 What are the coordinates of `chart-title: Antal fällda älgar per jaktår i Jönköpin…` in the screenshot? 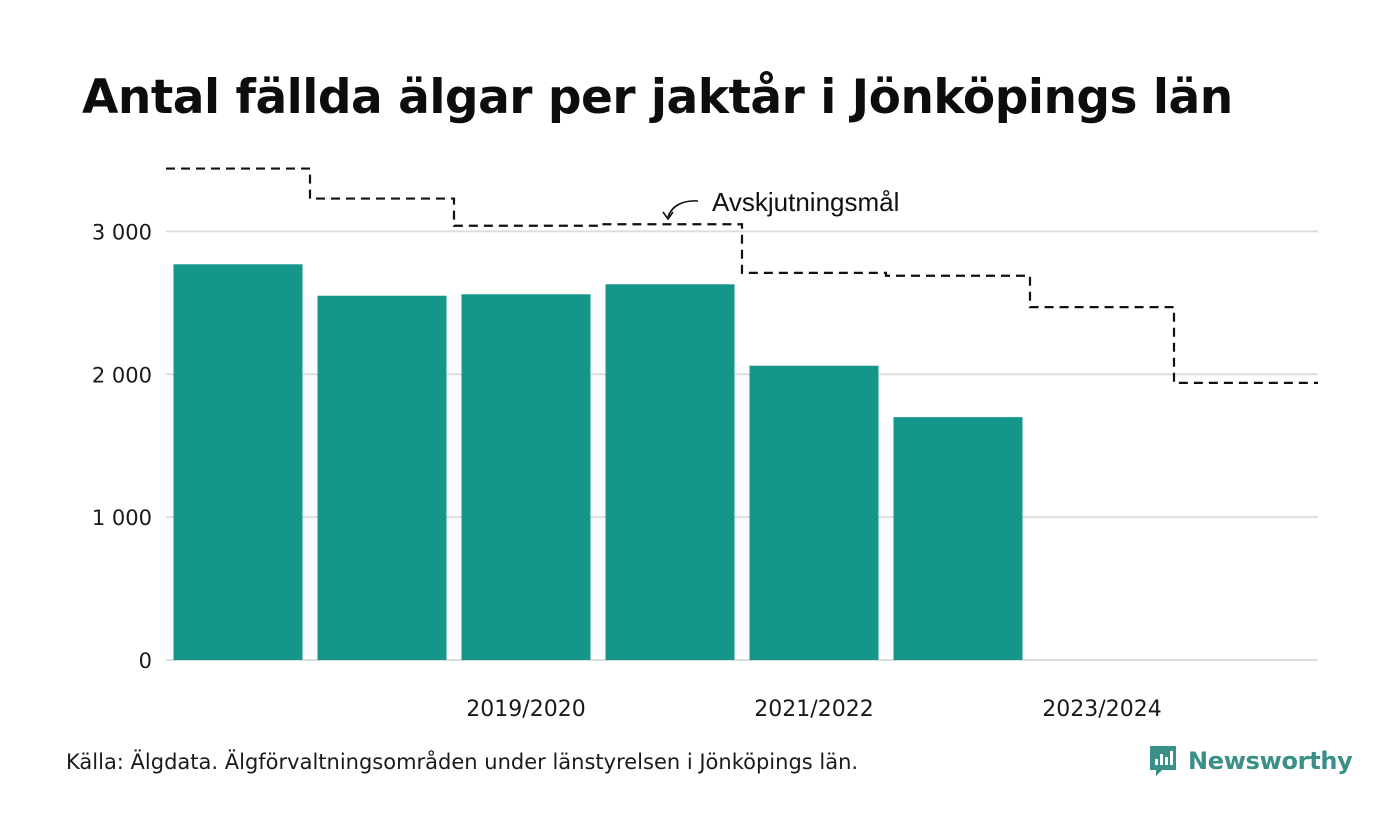 It's located at (657, 97).